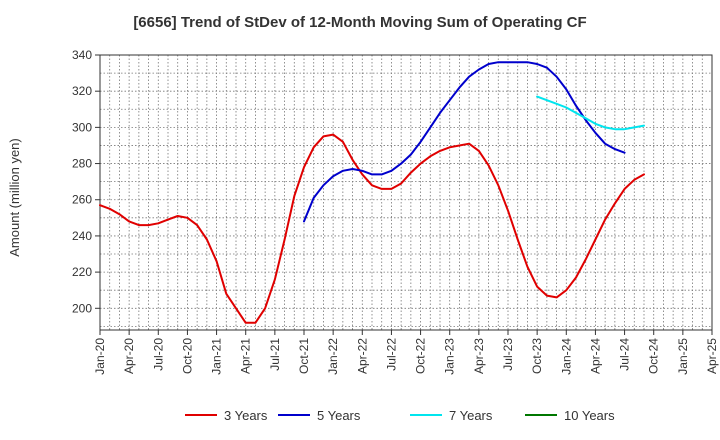 This screenshot has width=720, height=440. I want to click on y-tick-label: 200, so click(82, 308).